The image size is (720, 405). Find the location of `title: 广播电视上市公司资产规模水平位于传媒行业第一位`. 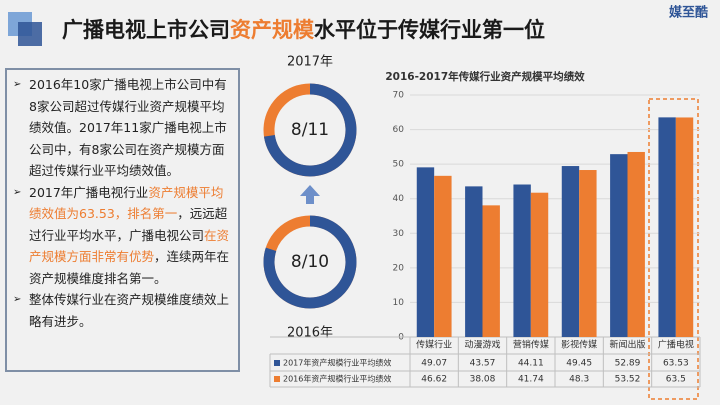

title: 广播电视上市公司资产规模水平位于传媒行业第一位 is located at coordinates (303, 30).